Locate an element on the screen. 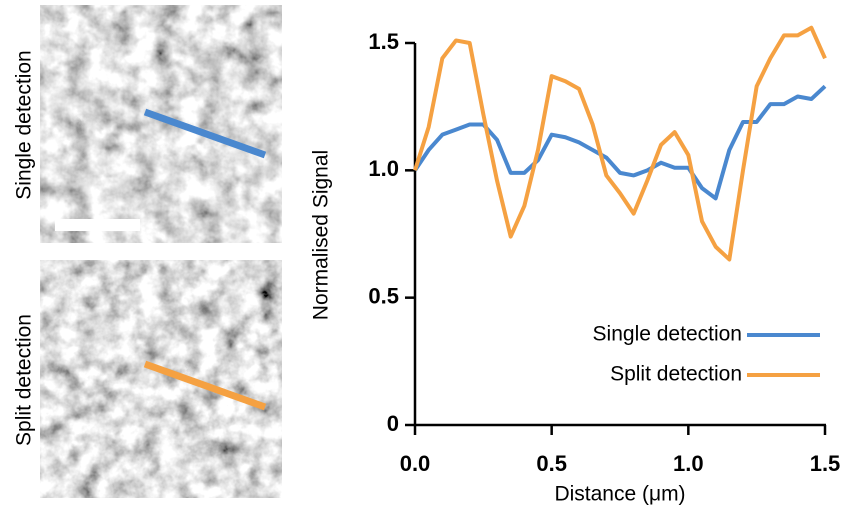  image-label: Single detection is located at coordinates (24, 124).